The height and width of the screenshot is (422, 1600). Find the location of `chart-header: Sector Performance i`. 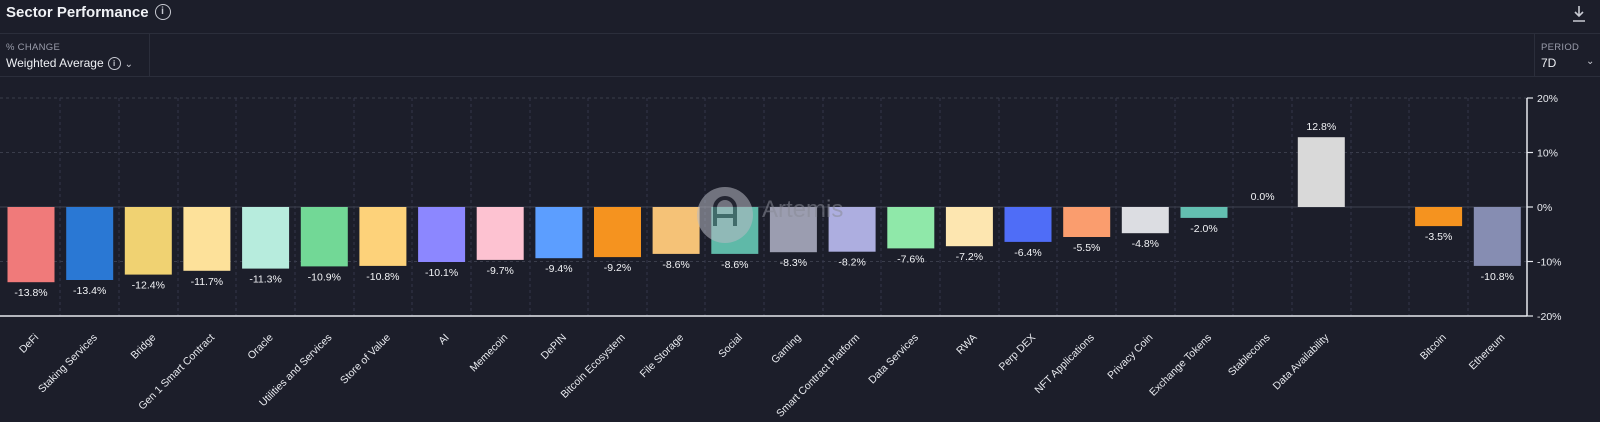

chart-header: Sector Performance i is located at coordinates (800, 17).